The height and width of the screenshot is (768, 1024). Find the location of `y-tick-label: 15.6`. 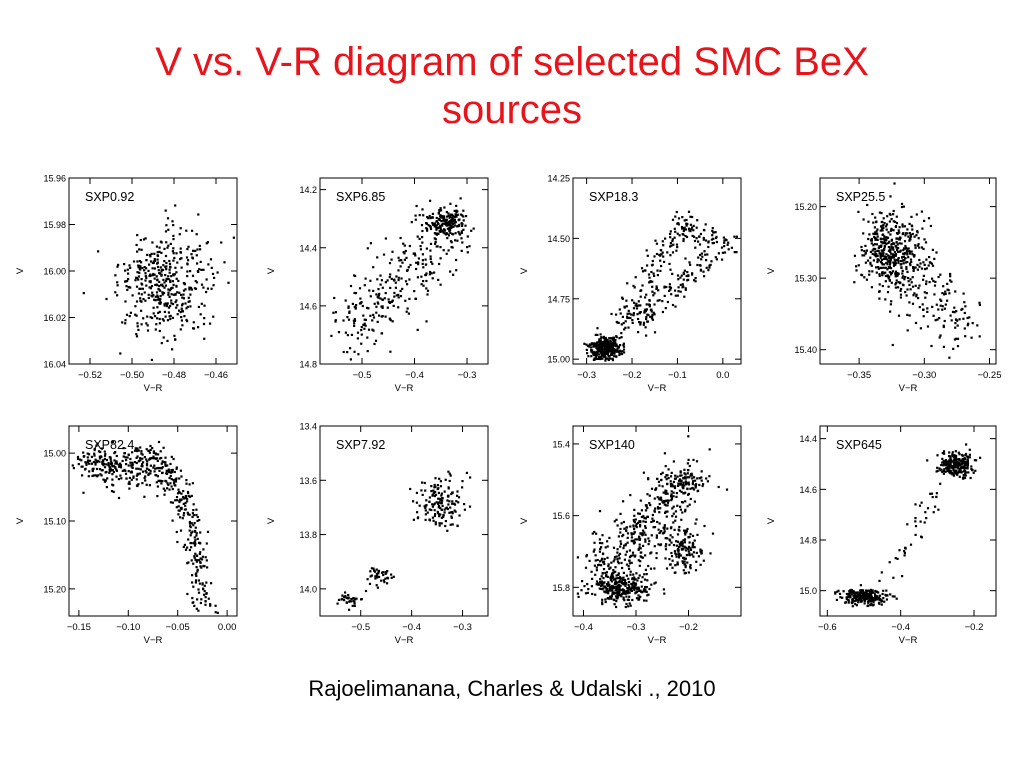

y-tick-label: 15.6 is located at coordinates (561, 516).